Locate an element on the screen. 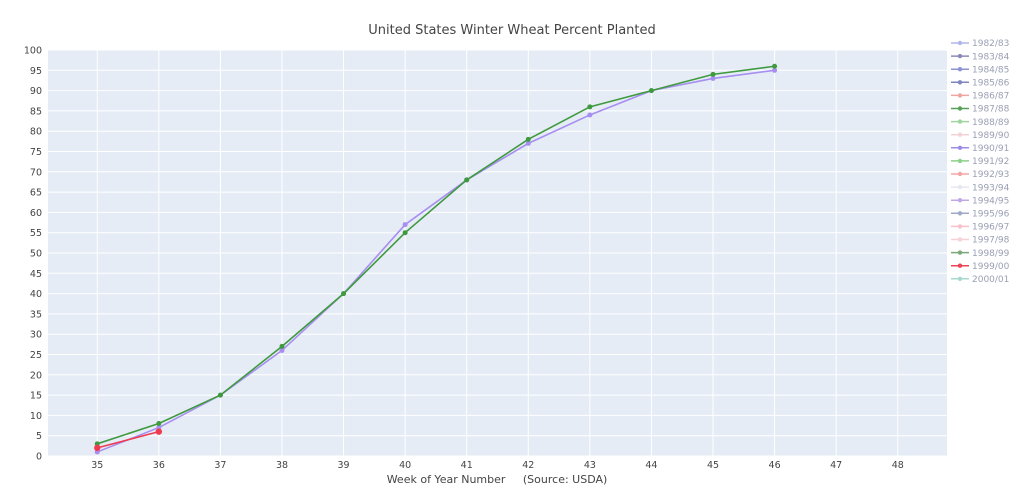 The width and height of the screenshot is (1024, 499). y-tick-label: 0 is located at coordinates (39, 457).